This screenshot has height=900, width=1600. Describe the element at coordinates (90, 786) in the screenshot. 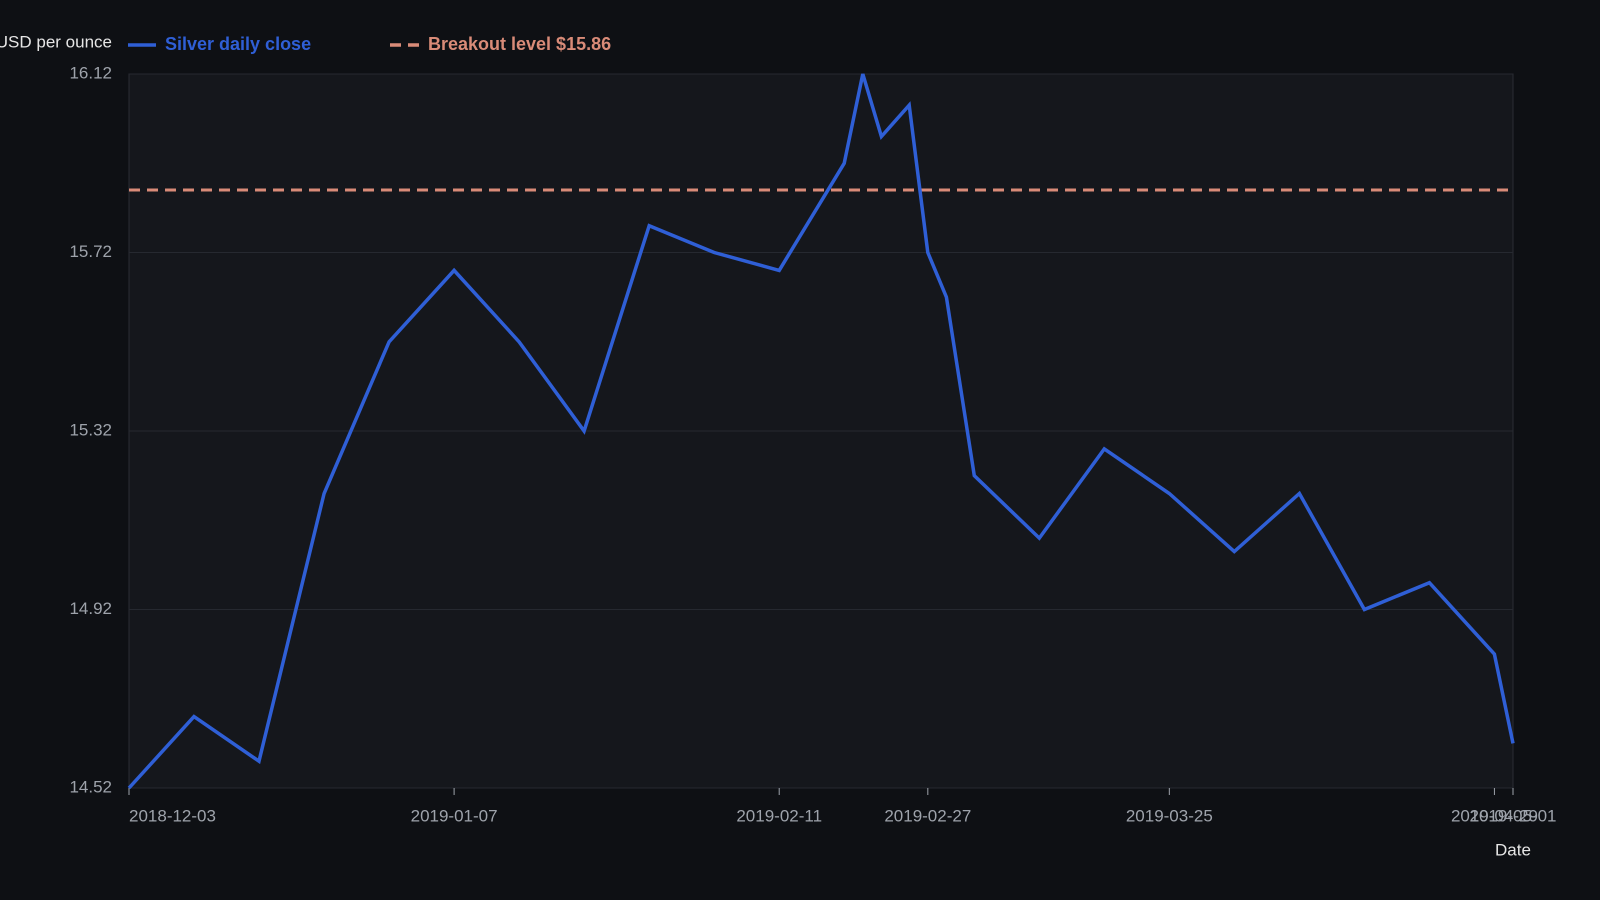

I see `y-tick-label: 14.52` at that location.